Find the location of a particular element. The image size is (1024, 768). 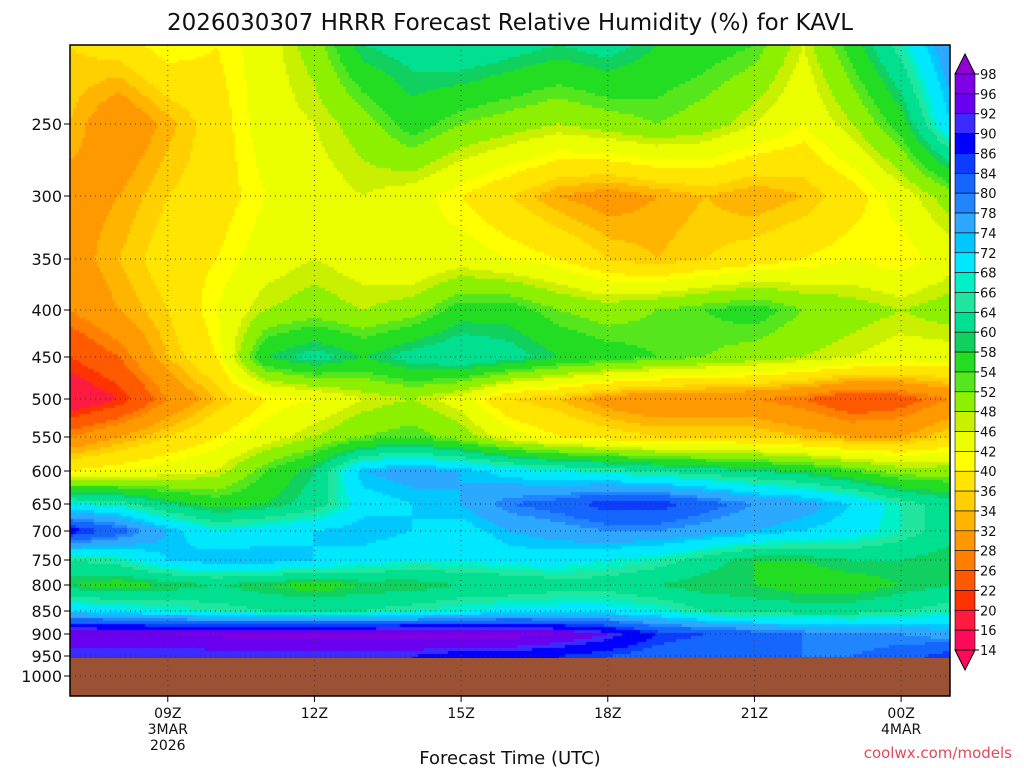

colorbar-label: 96 is located at coordinates (988, 95).